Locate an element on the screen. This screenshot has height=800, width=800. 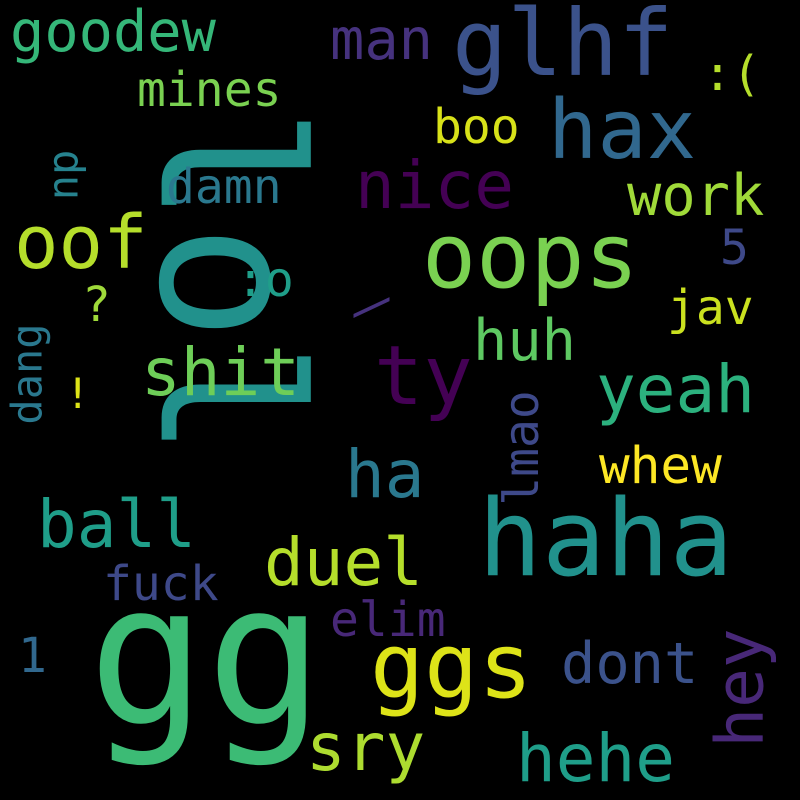
word-glhf: glhf is located at coordinates (563, 48).